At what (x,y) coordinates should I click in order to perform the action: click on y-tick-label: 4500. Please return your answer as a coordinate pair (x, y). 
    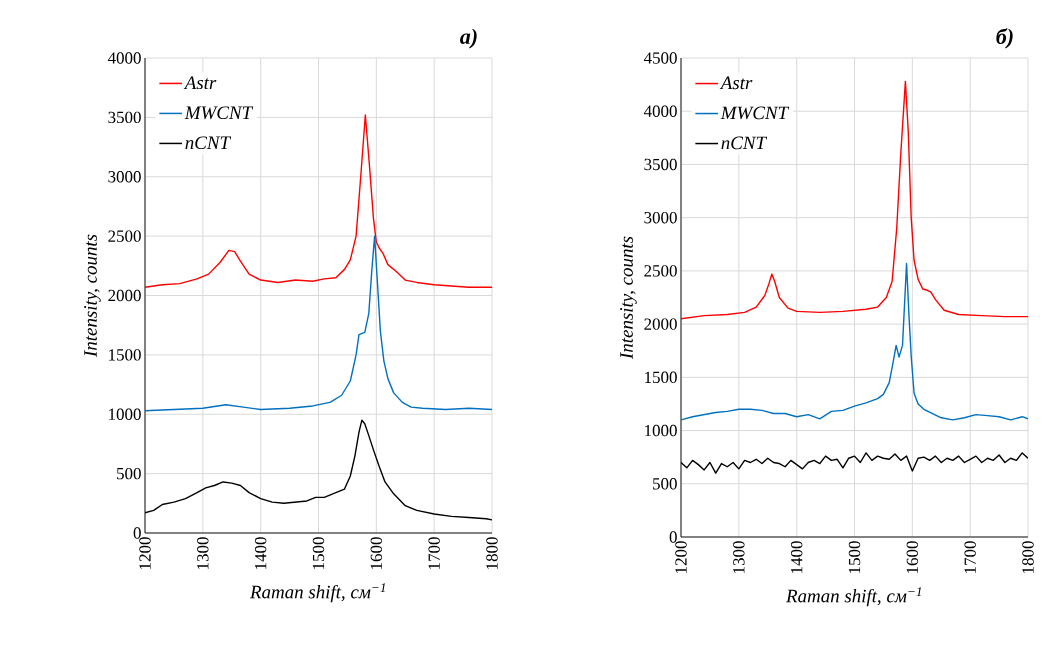
    Looking at the image, I should click on (660, 58).